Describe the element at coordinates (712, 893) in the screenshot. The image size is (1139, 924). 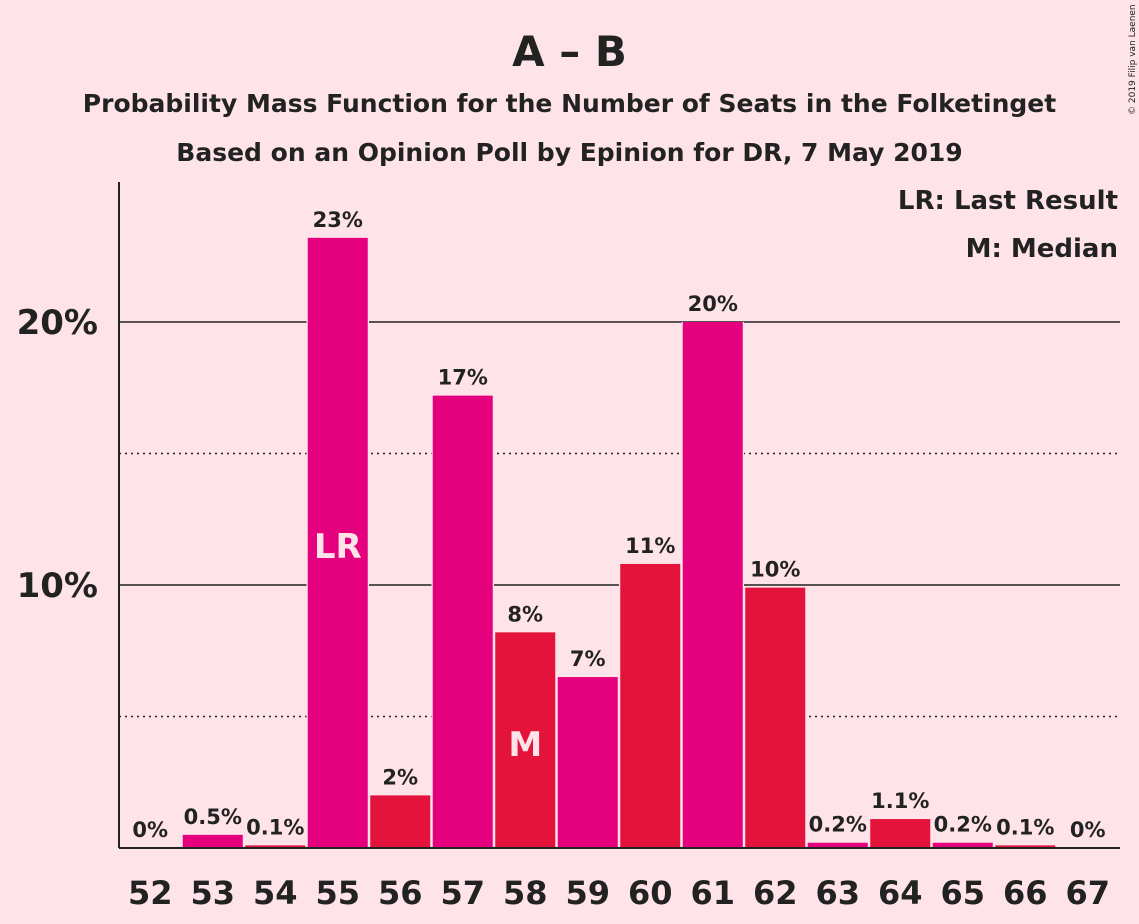
I see `x-tick-61: 61` at that location.